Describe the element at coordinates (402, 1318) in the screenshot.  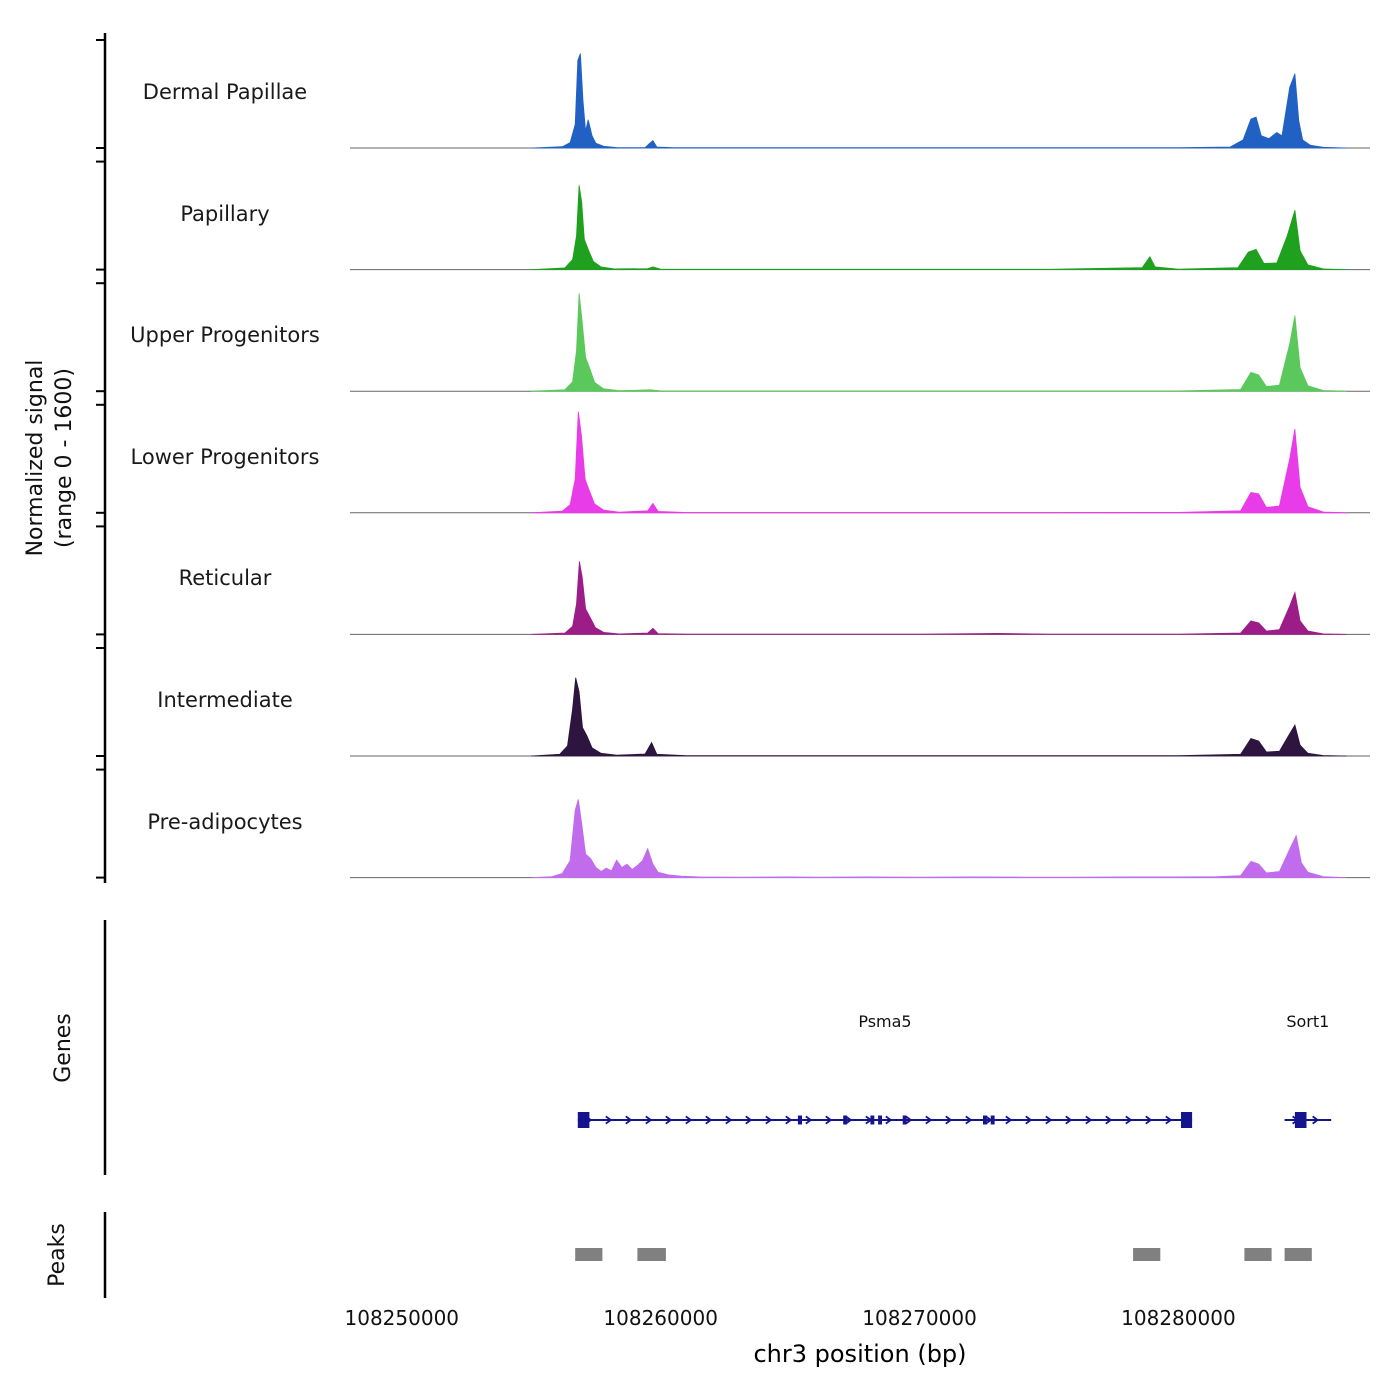
I see `x-tick-108250000: 108250000` at that location.